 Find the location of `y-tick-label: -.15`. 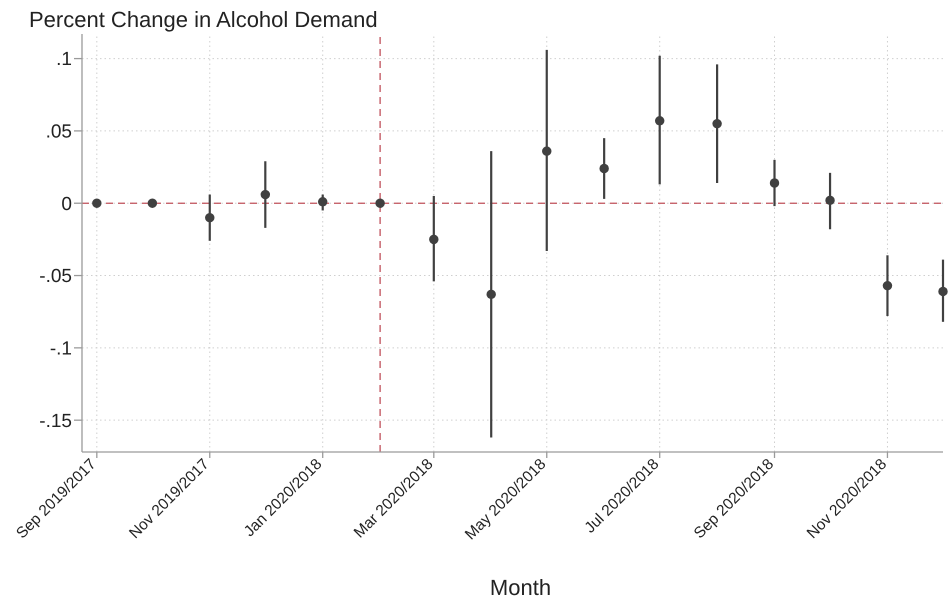

y-tick-label: -.15 is located at coordinates (55, 421).